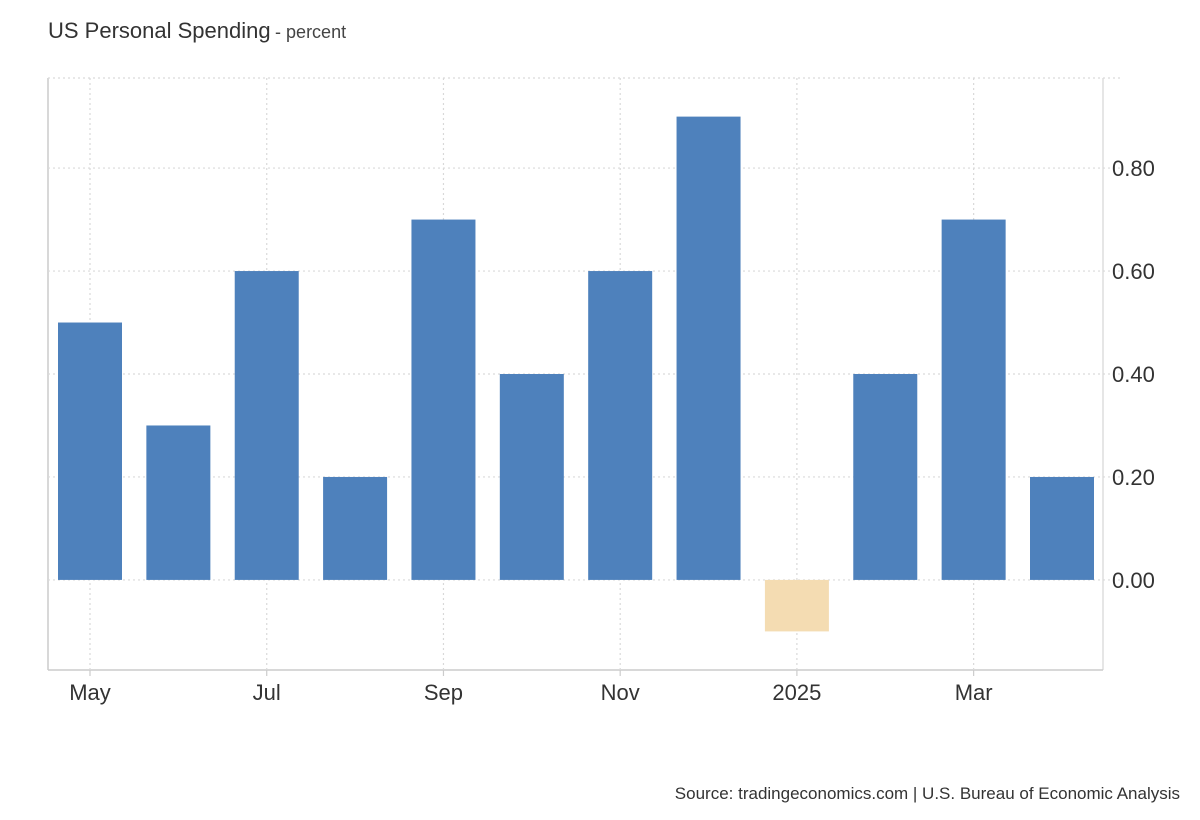  Describe the element at coordinates (1133, 168) in the screenshot. I see `y-tick-label: 0.80` at that location.